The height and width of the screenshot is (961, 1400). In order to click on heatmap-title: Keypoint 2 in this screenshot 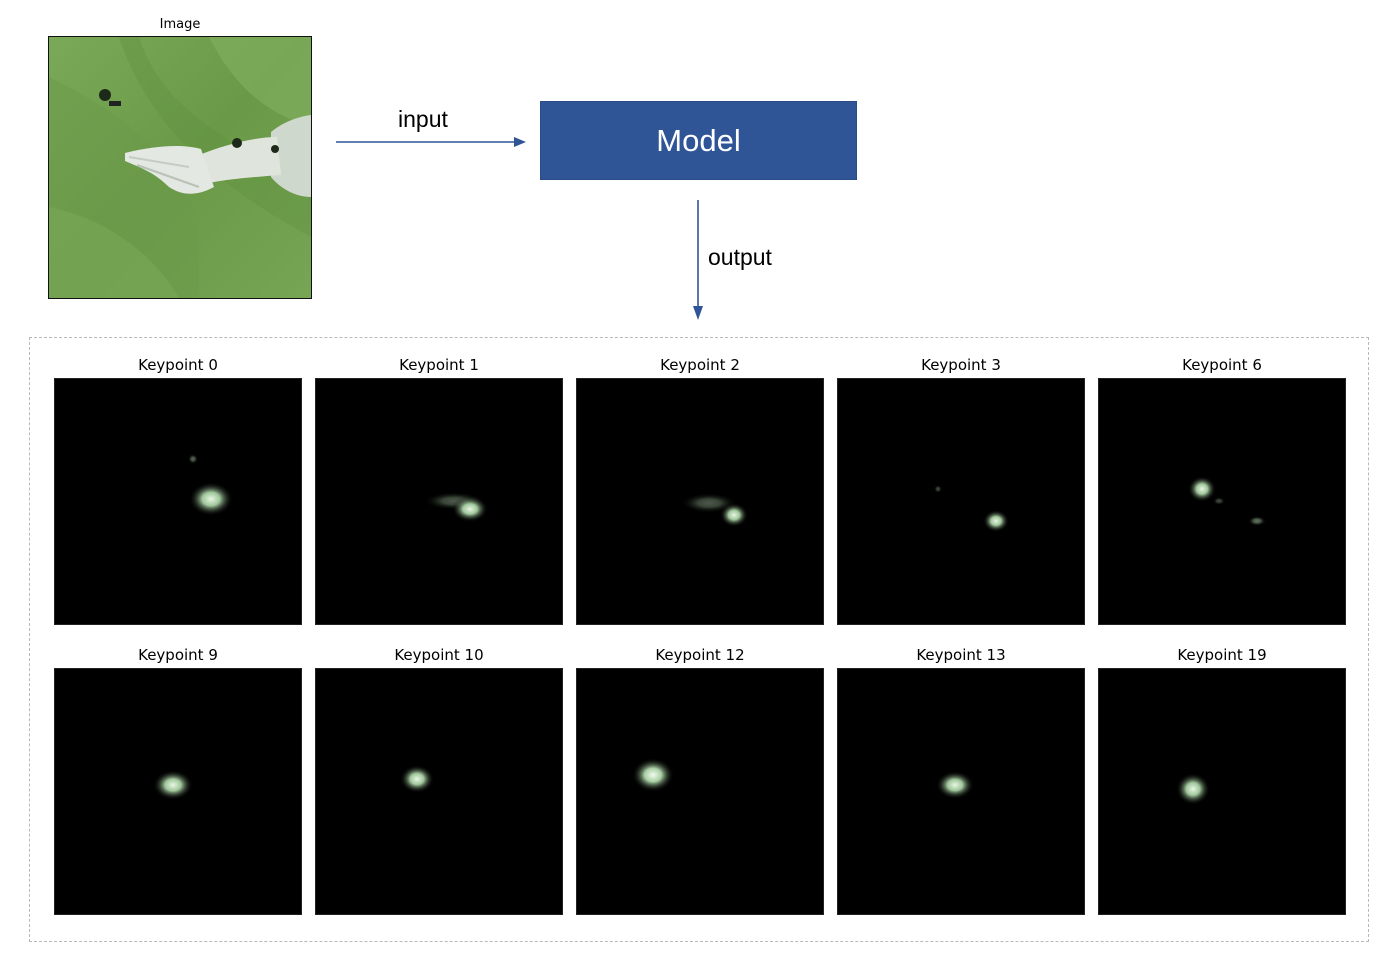, I will do `click(700, 365)`.